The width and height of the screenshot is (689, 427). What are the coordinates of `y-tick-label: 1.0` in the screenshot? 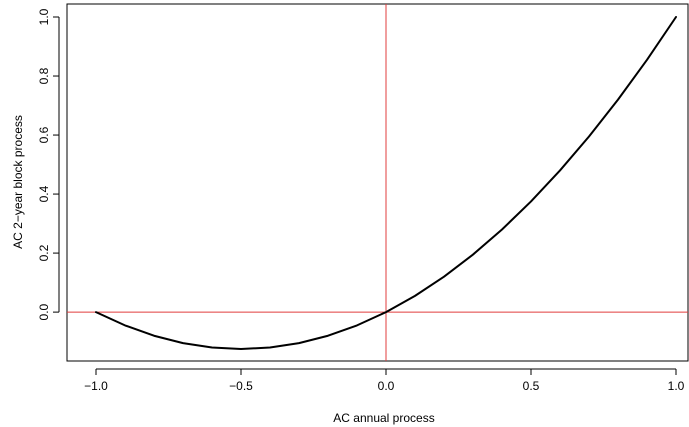 It's located at (44, 16).